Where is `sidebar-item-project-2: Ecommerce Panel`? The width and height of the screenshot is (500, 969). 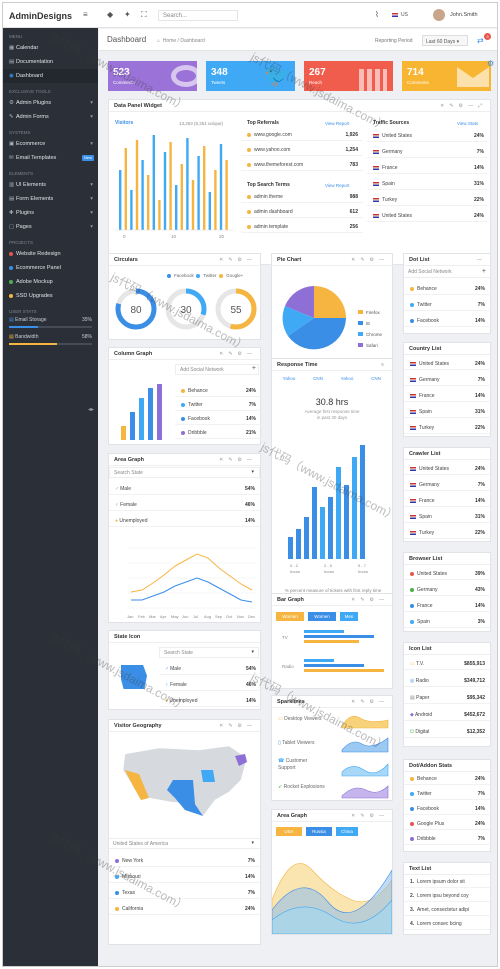
sidebar-item-project-2: Ecommerce Panel is located at coordinates (50, 268).